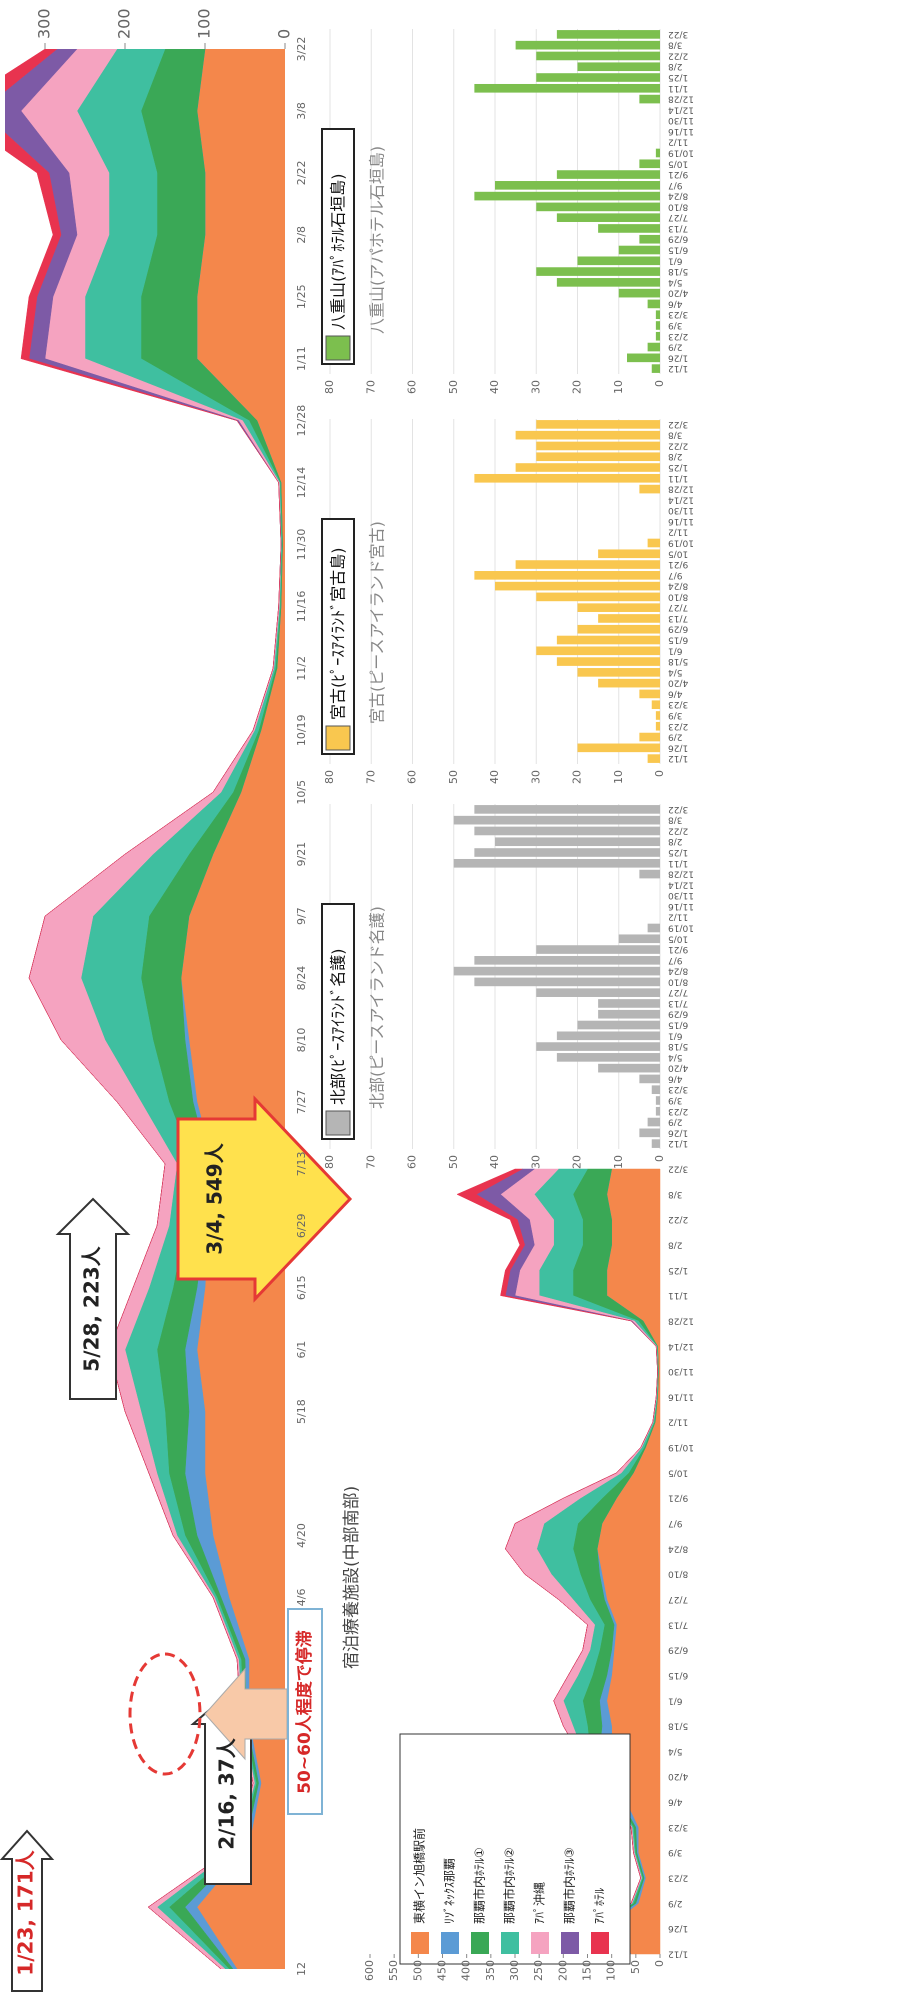  I want to click on chart-subtitle: 八重山(アパホテル石垣島), so click(377, 240).